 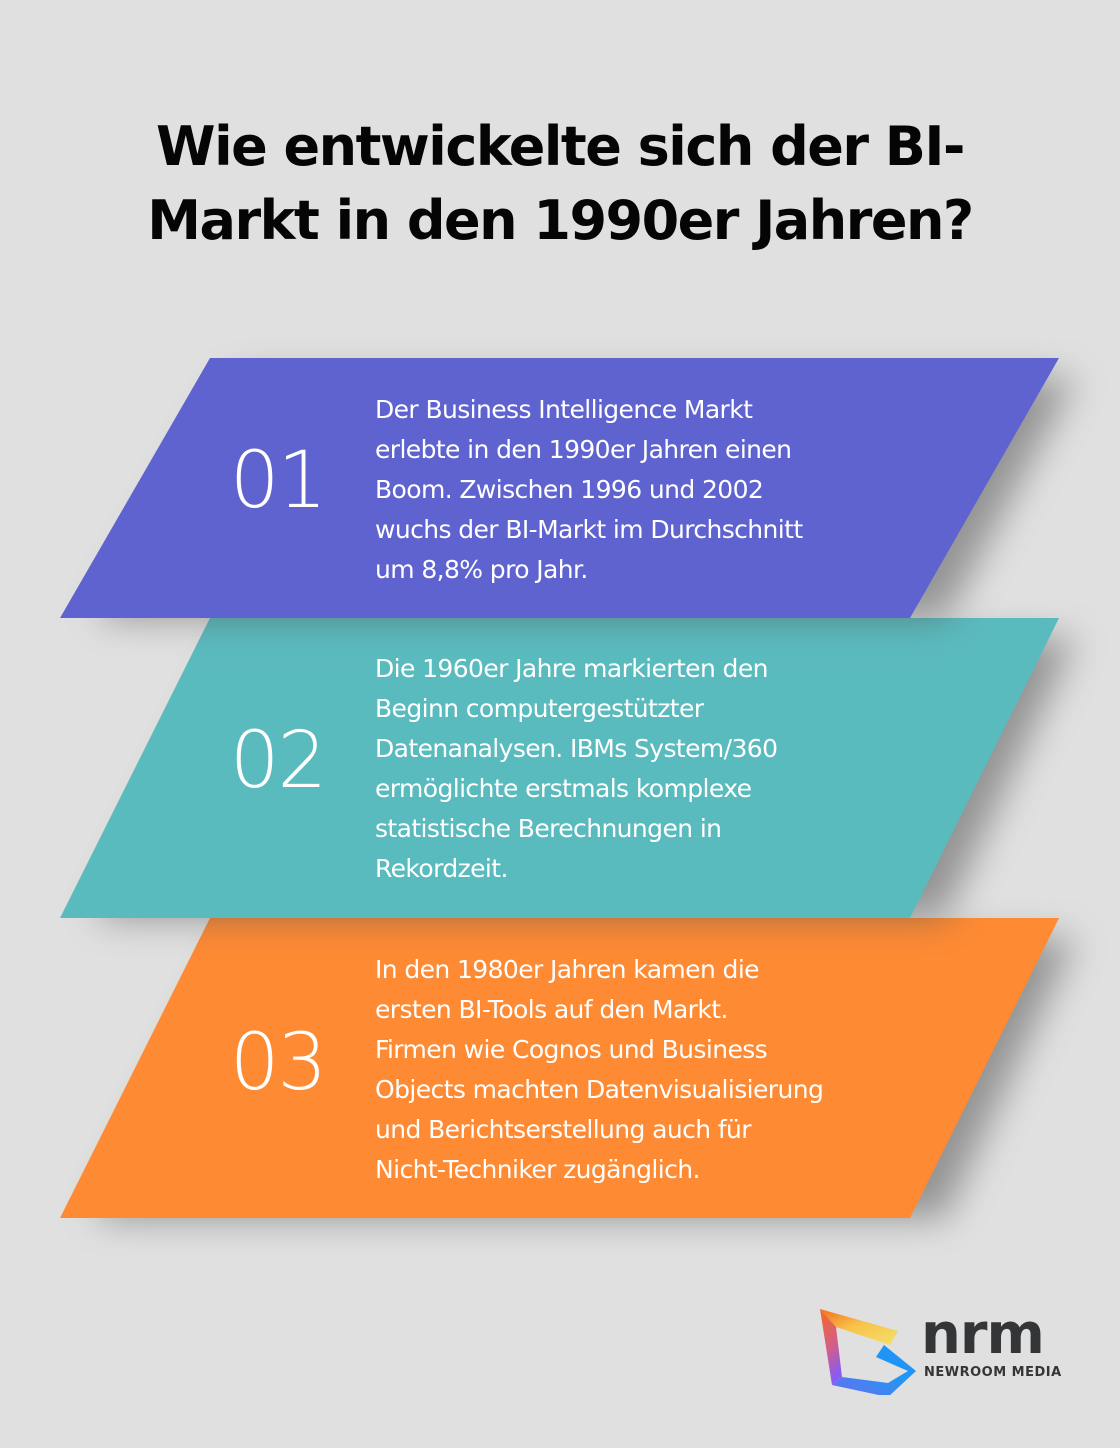 I want to click on card-text-line: ermöglichte erstmals komplexe, so click(x=563, y=788).